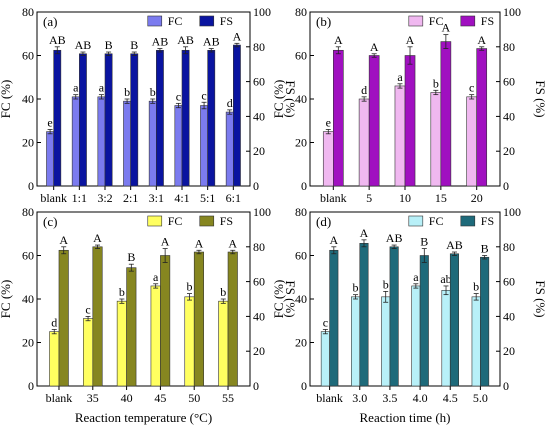 This screenshot has width=550, height=430. Describe the element at coordinates (156, 277) in the screenshot. I see `significance-label: a` at that location.